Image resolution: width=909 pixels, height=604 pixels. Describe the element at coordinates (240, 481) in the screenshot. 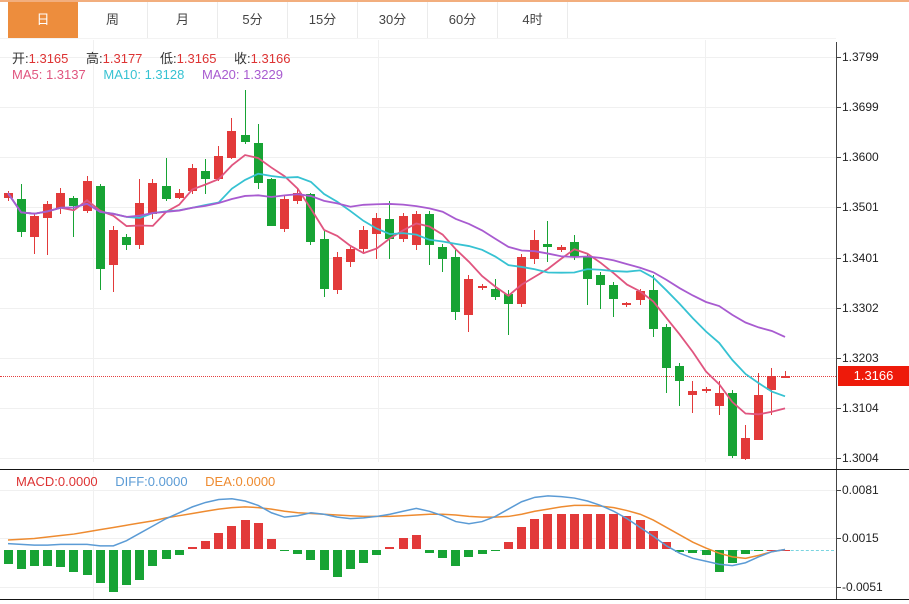

I see `dea-value-readout: DEA:0.0000` at that location.